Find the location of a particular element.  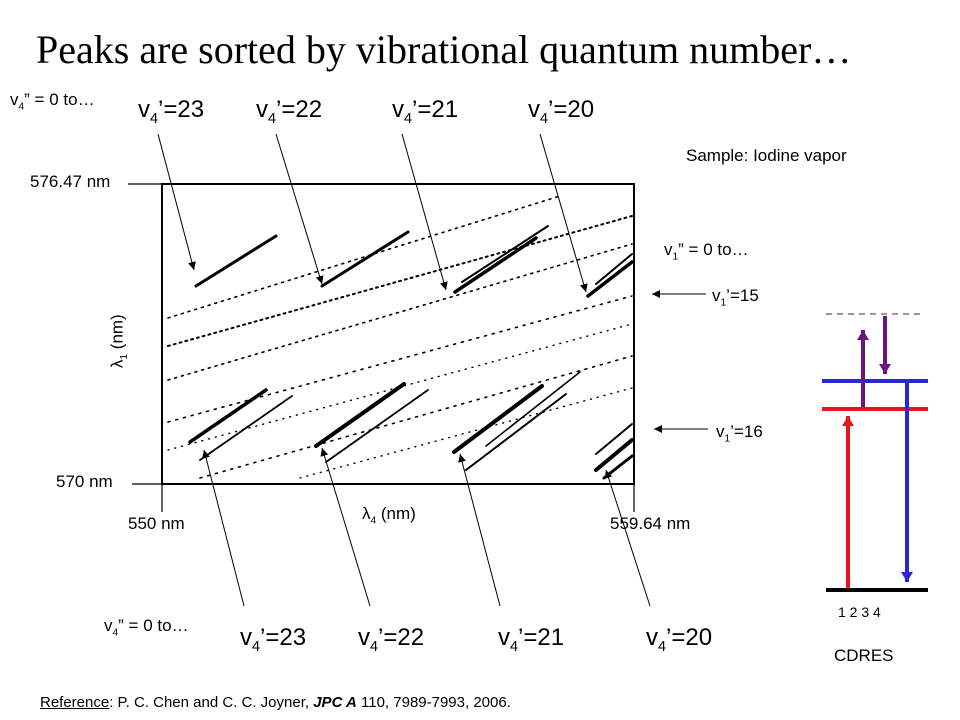

streak-20-lower-b is located at coordinates (614, 439).